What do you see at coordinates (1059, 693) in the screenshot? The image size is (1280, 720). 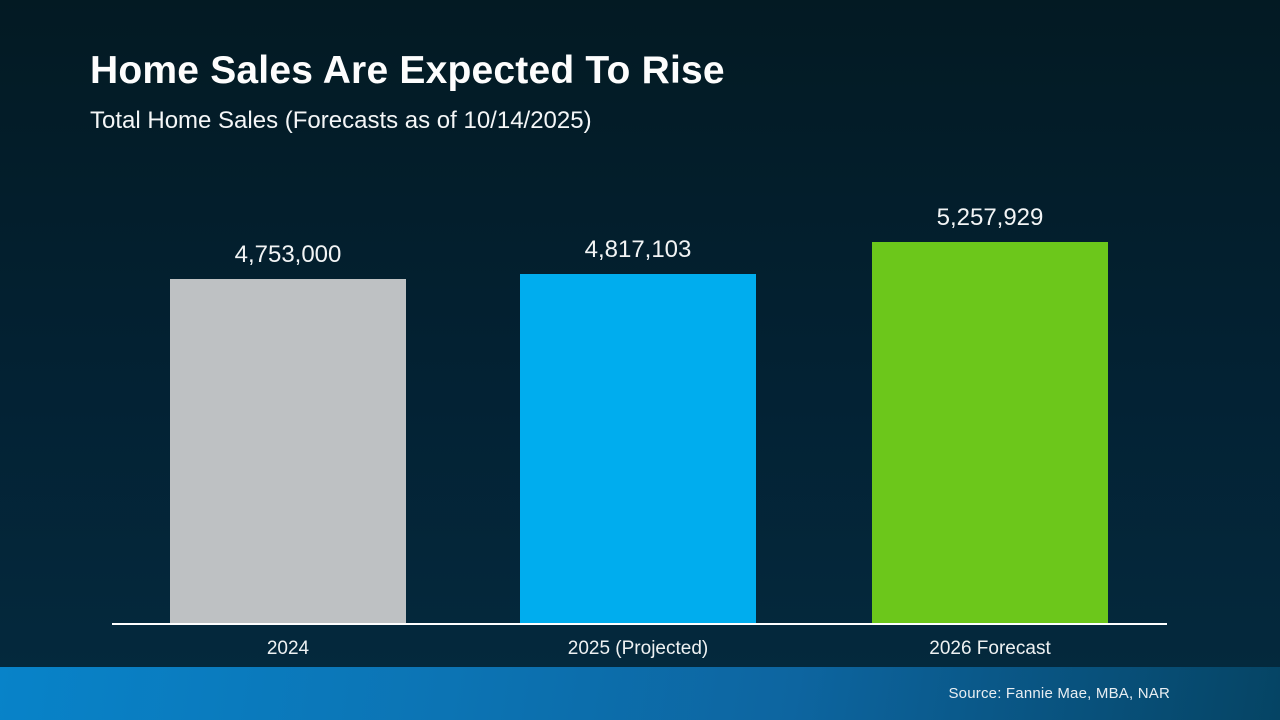 I see `source-attribution: Source: Fannie Mae, MBA, NAR` at bounding box center [1059, 693].